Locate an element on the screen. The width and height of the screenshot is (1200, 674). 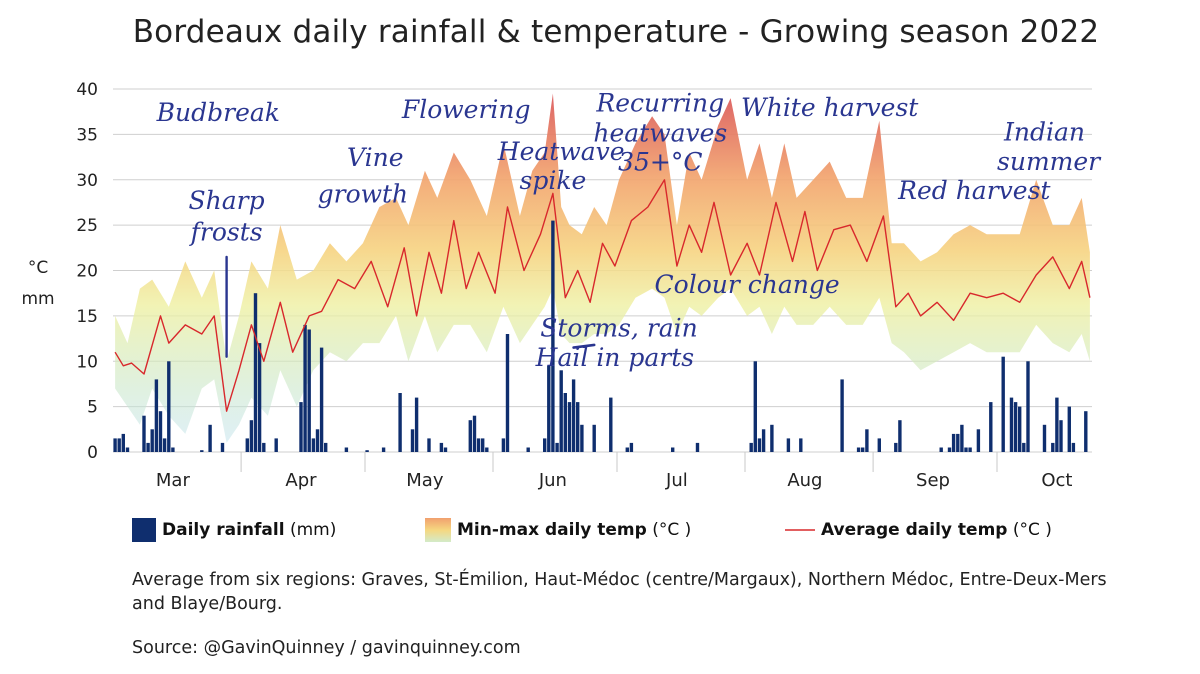
annotation-text: Flowering is located at coordinates (466, 109).